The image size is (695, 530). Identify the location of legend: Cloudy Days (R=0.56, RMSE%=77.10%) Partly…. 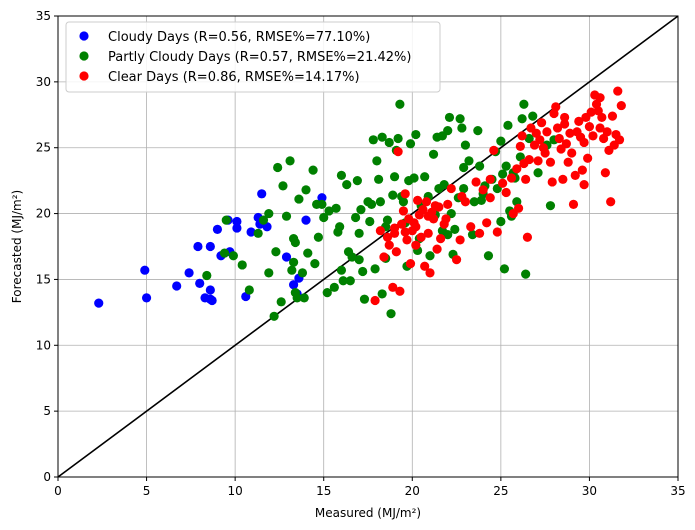
(253, 57).